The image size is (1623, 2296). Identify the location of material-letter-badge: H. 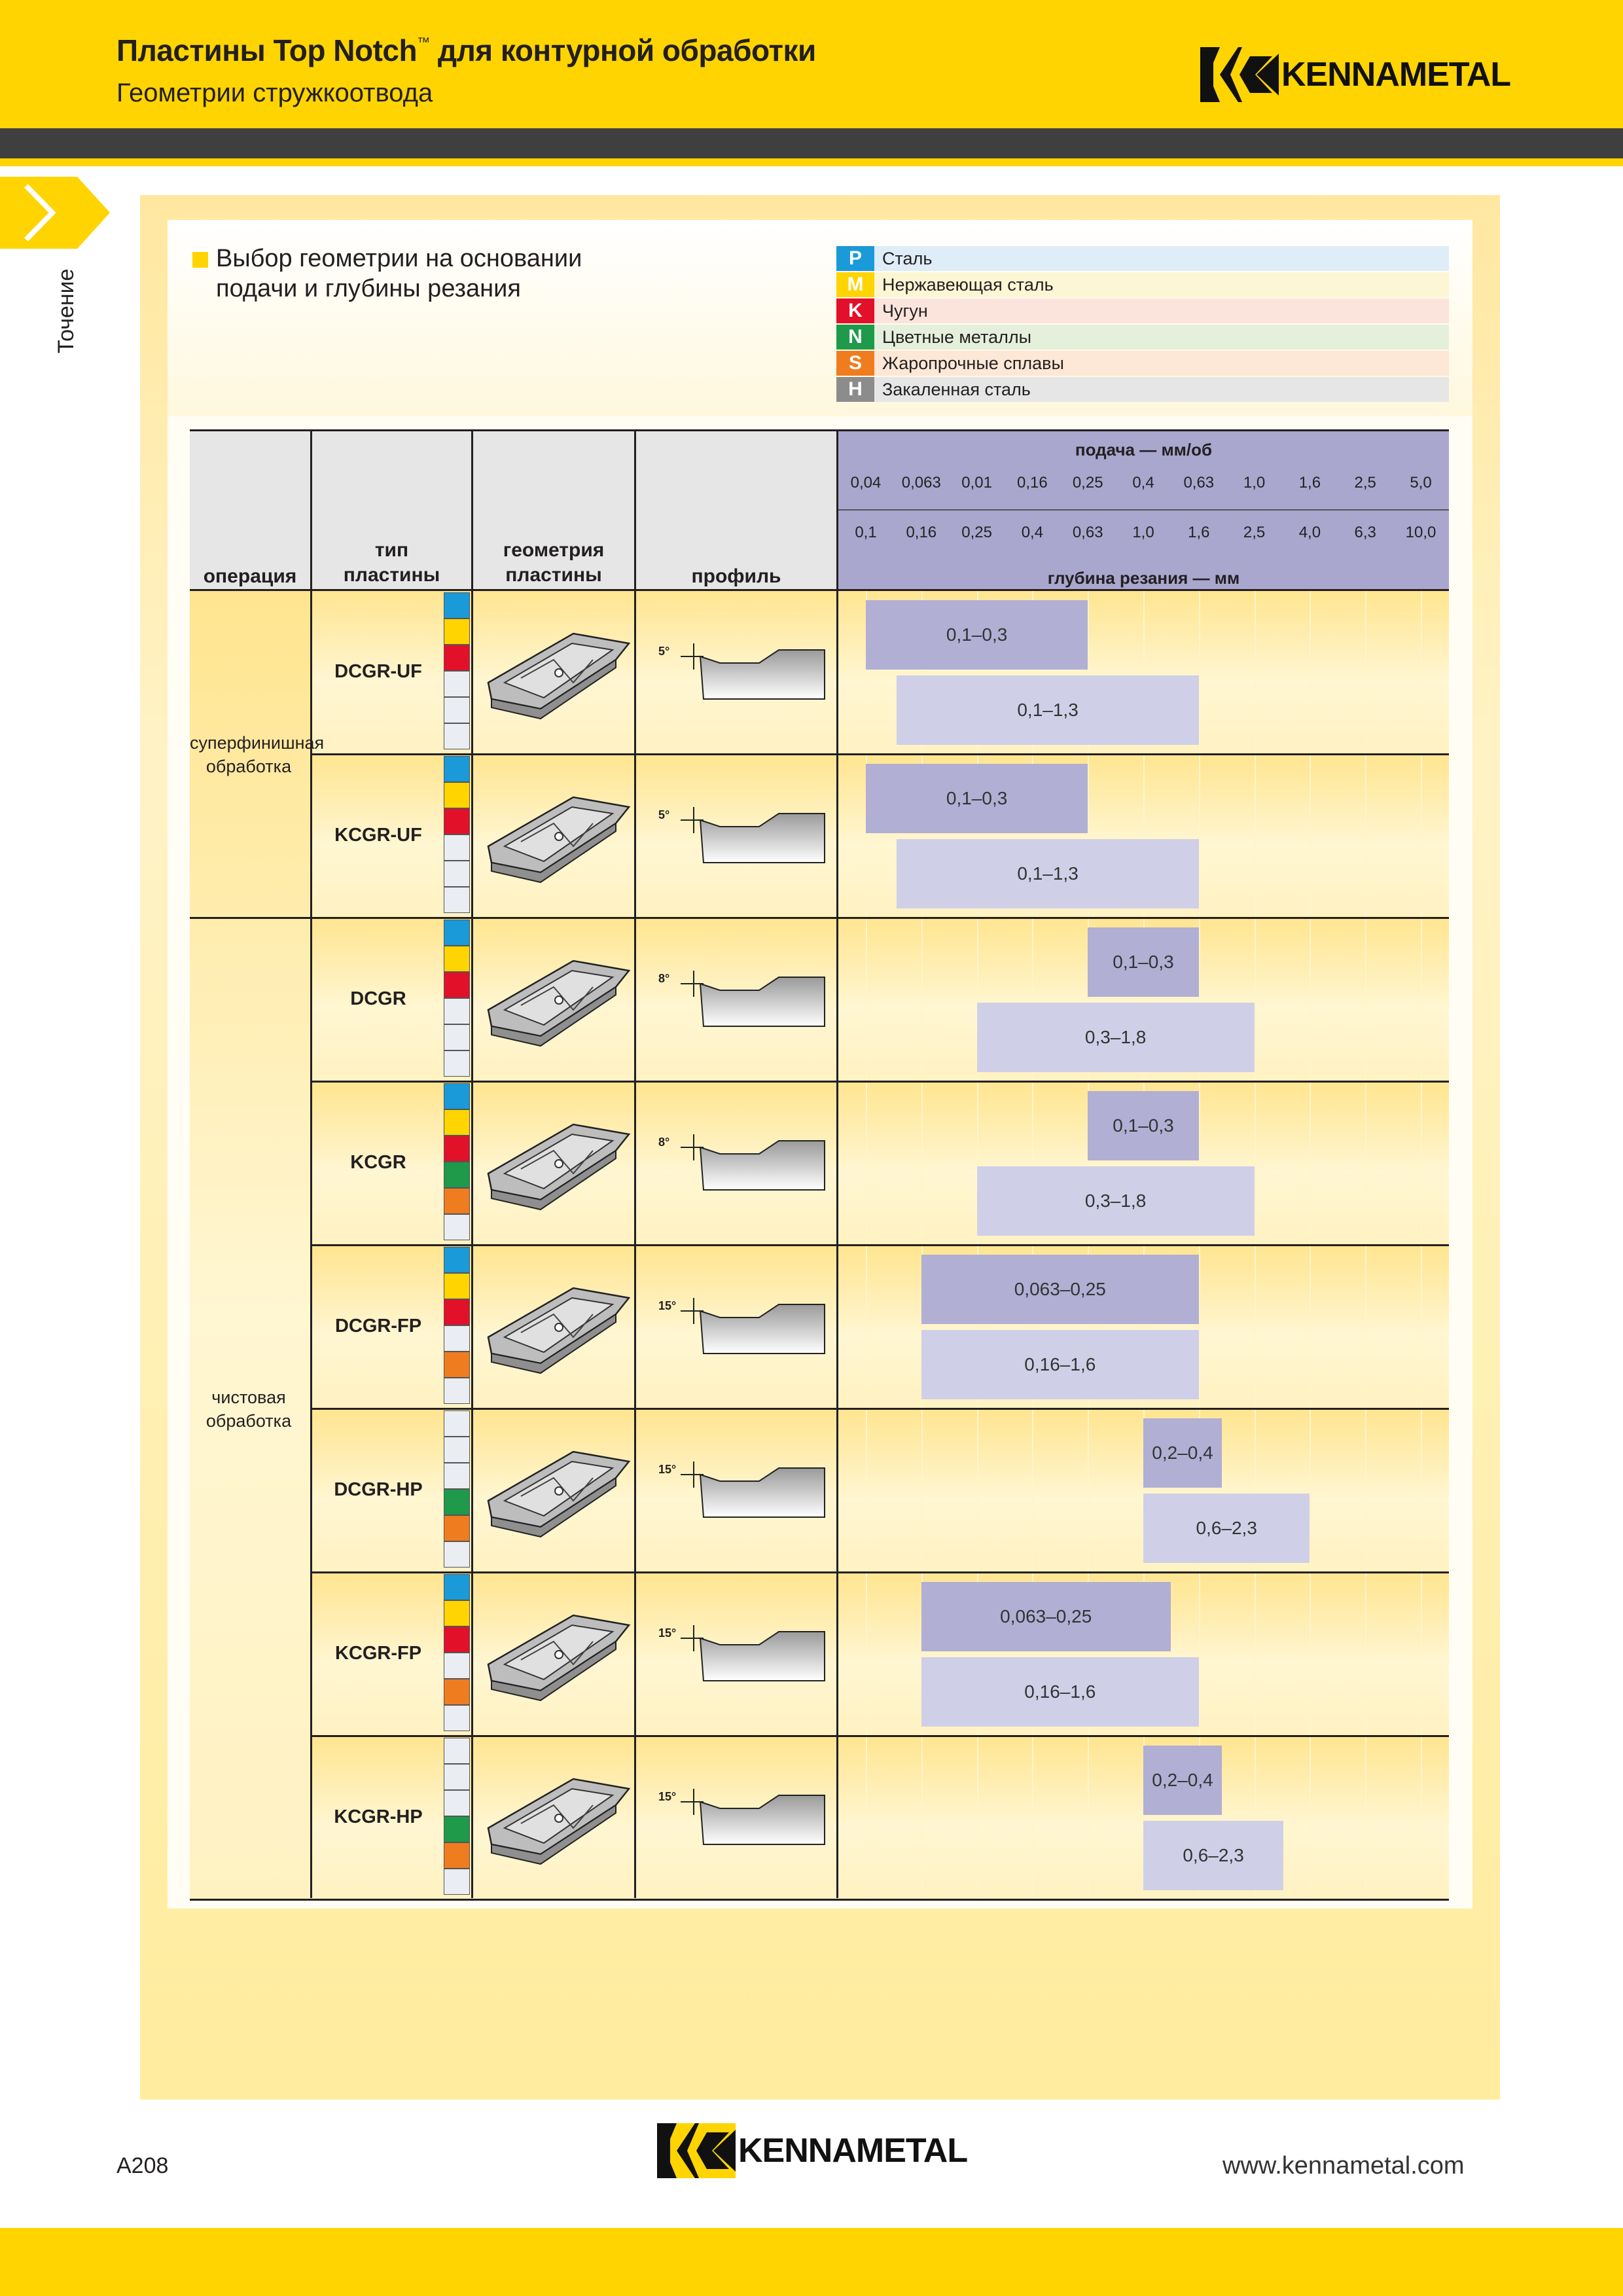
(855, 389).